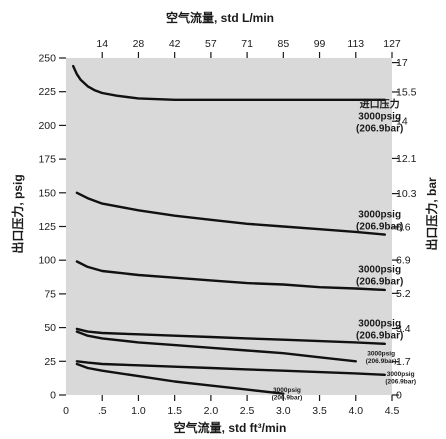 Image resolution: width=446 pixels, height=439 pixels. What do you see at coordinates (401, 374) in the screenshot?
I see `curve-annotation-6-line-1: 3000psig` at bounding box center [401, 374].